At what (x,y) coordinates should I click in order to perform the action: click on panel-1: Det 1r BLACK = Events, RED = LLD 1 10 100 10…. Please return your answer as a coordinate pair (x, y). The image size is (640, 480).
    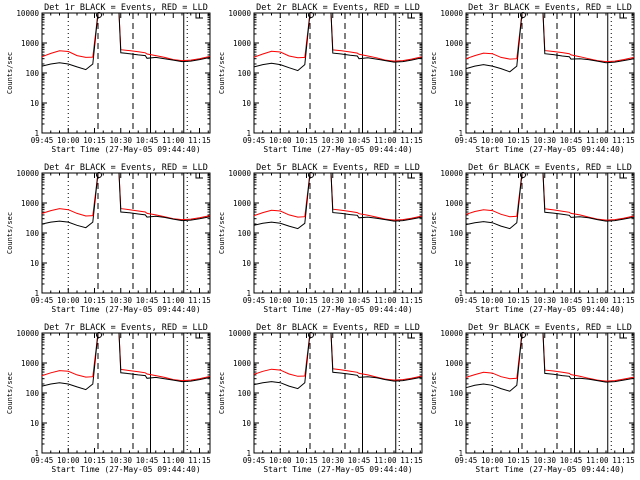
    Looking at the image, I should click on (108, 78).